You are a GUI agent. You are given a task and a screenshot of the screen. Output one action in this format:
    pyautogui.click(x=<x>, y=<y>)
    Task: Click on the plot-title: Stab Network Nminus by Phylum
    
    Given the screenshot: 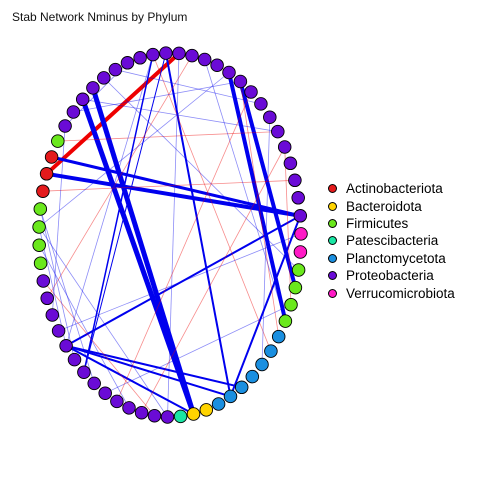 What is the action you would take?
    pyautogui.click(x=100, y=17)
    